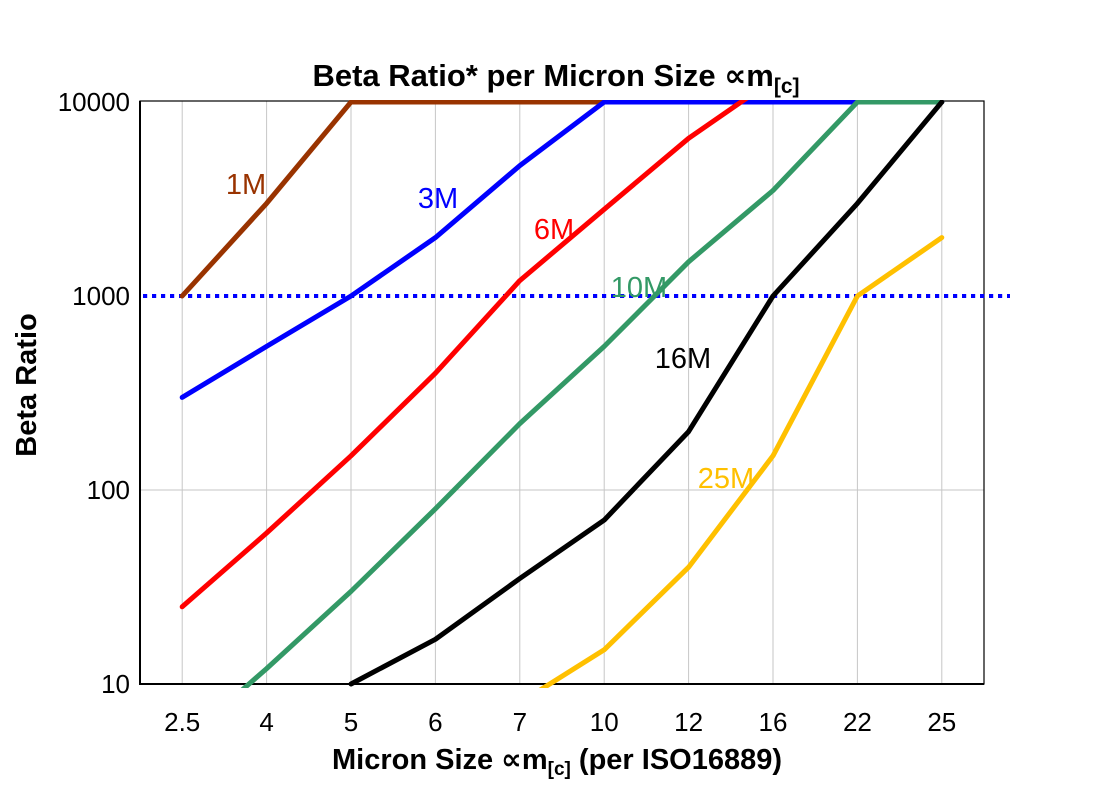  Describe the element at coordinates (554, 230) in the screenshot. I see `series-label-6M: 6M` at that location.